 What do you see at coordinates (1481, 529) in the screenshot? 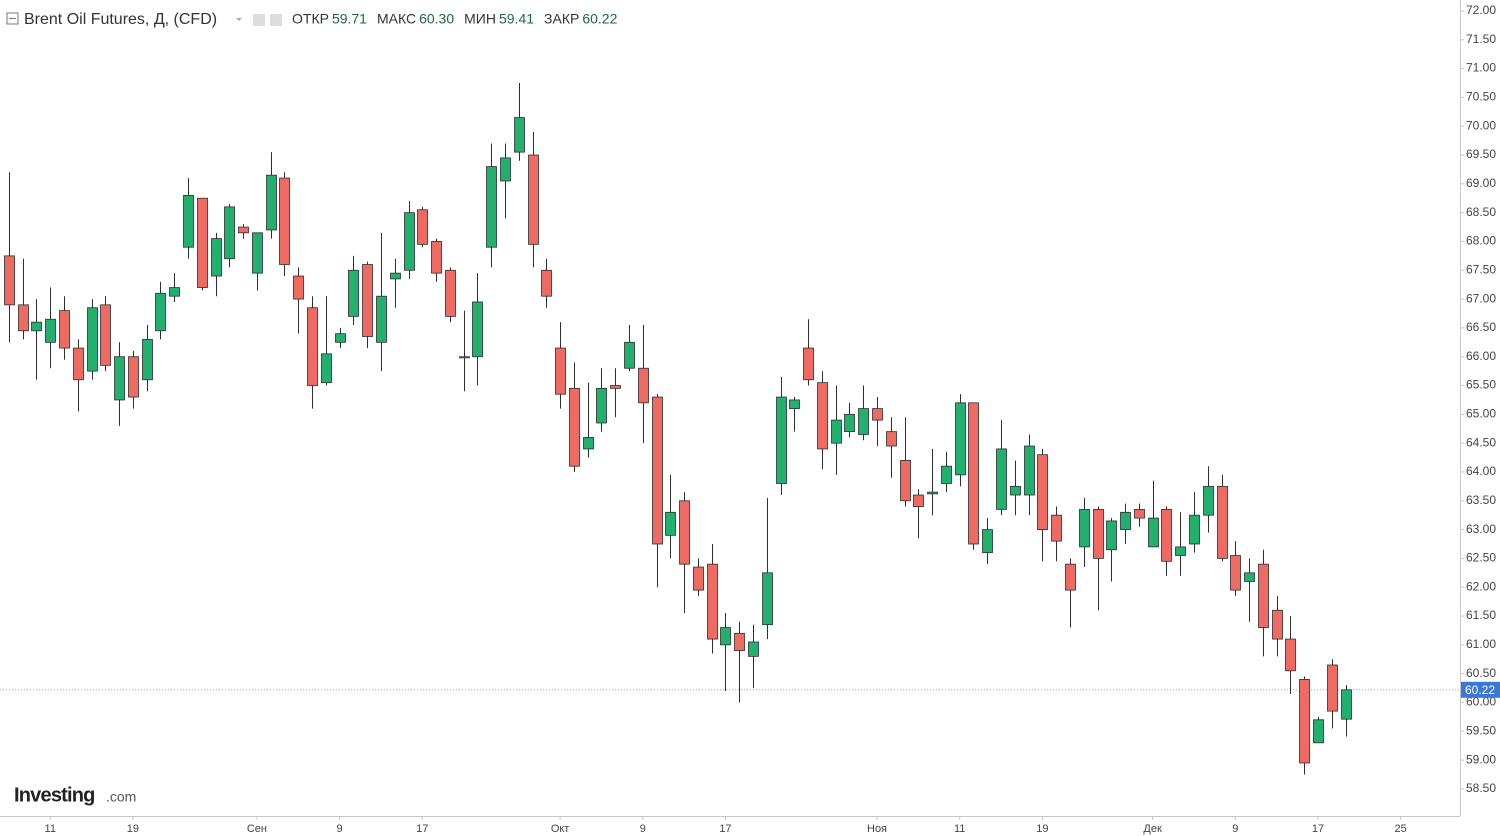
I see `y-tick-label: 63.00` at bounding box center [1481, 529].